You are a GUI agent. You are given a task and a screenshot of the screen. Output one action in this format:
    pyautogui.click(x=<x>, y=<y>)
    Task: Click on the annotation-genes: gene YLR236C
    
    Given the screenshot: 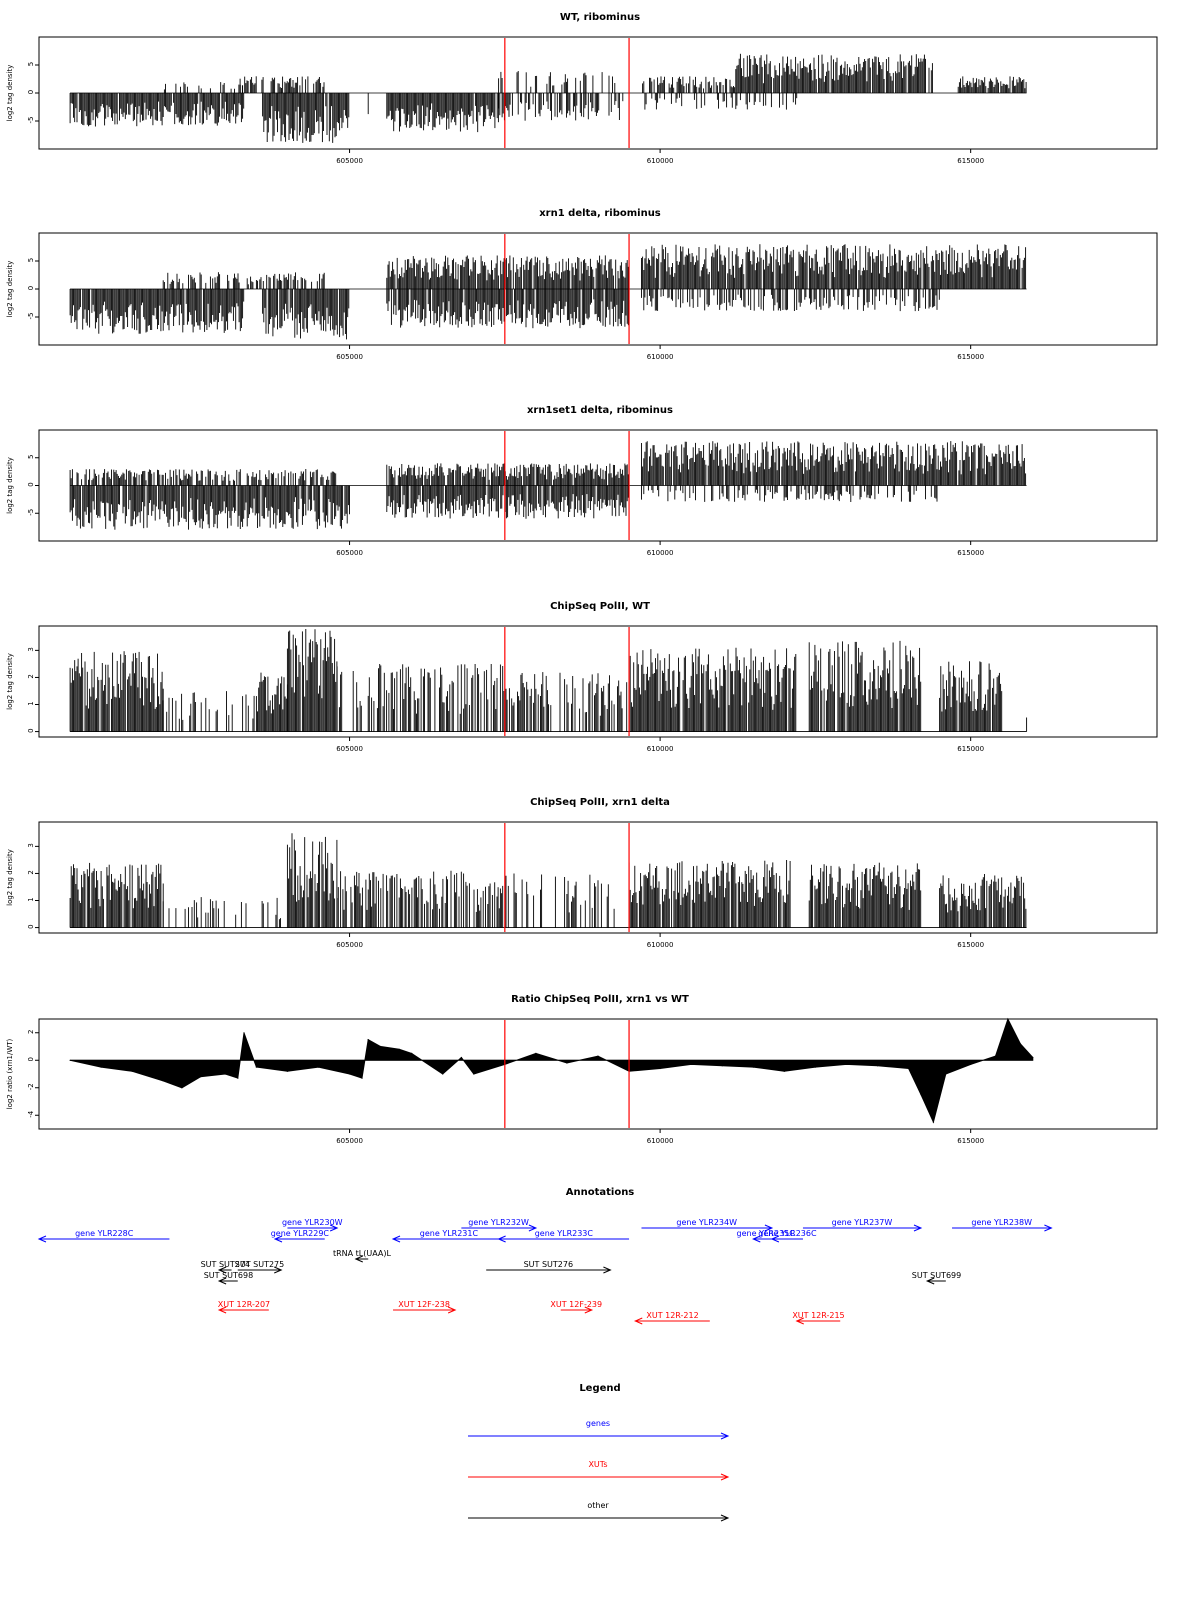 What is the action you would take?
    pyautogui.click(x=787, y=1236)
    